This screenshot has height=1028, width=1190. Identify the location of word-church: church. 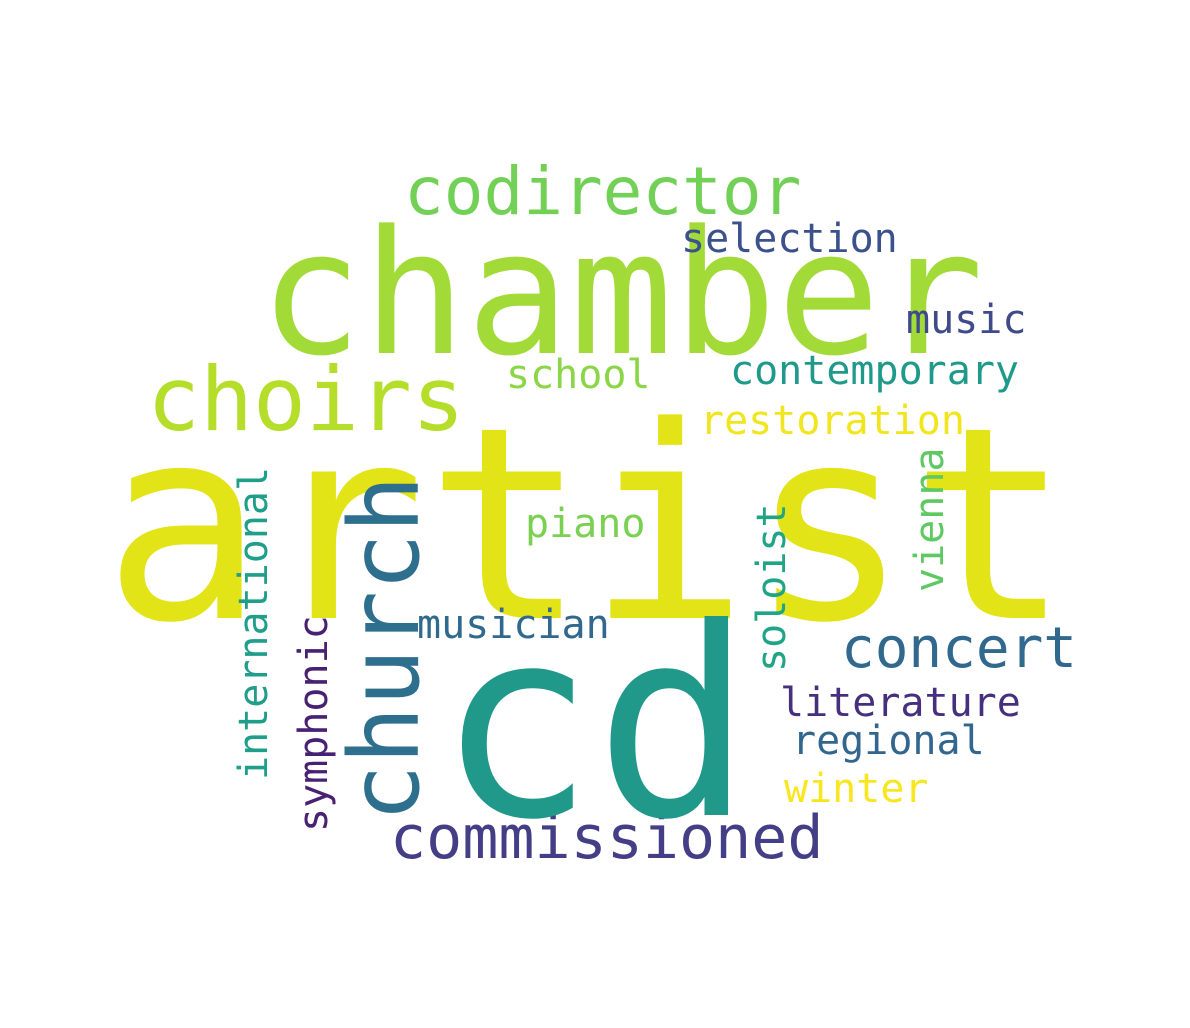
(385, 648).